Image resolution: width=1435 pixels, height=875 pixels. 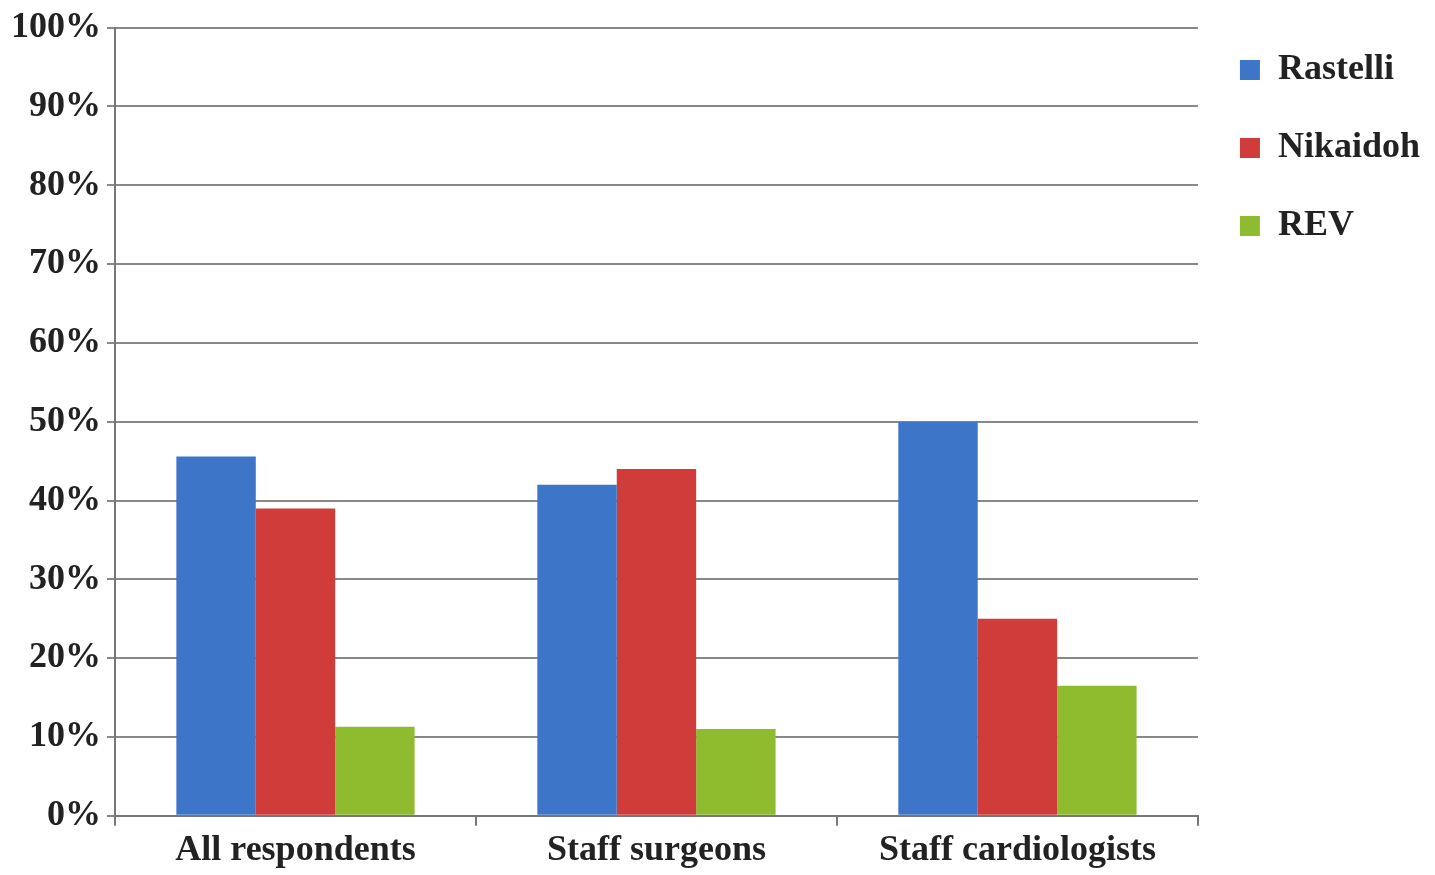 I want to click on y-tick-label: 10%, so click(x=65, y=734).